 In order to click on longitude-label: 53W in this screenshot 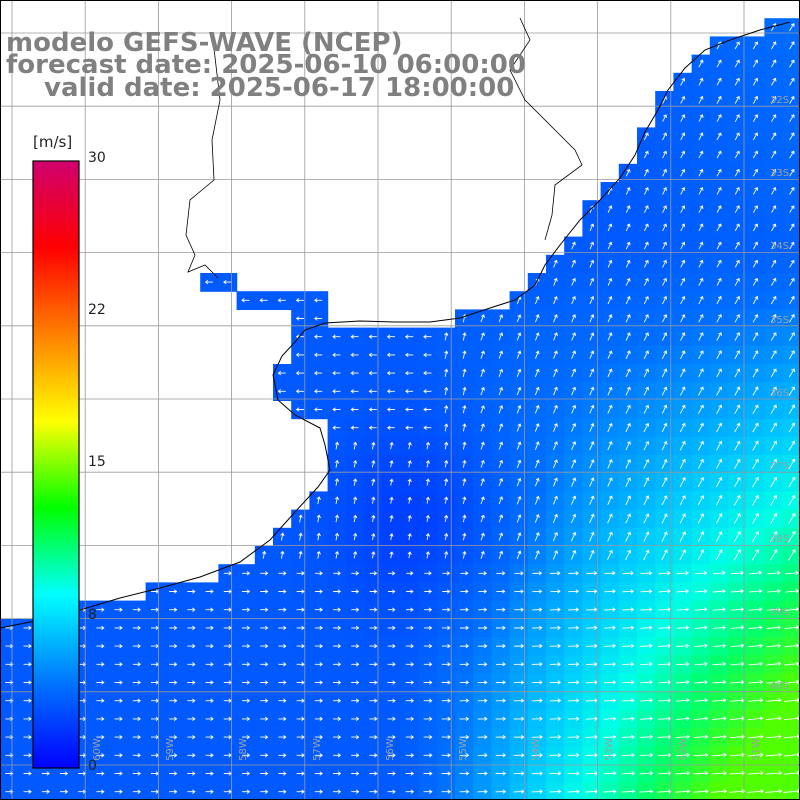, I will do `click(610, 749)`.